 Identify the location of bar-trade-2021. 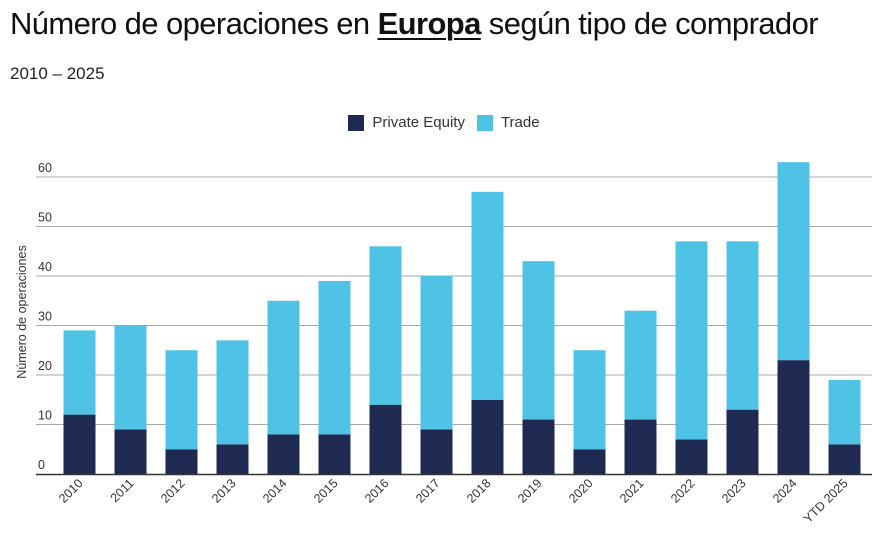
(640, 365).